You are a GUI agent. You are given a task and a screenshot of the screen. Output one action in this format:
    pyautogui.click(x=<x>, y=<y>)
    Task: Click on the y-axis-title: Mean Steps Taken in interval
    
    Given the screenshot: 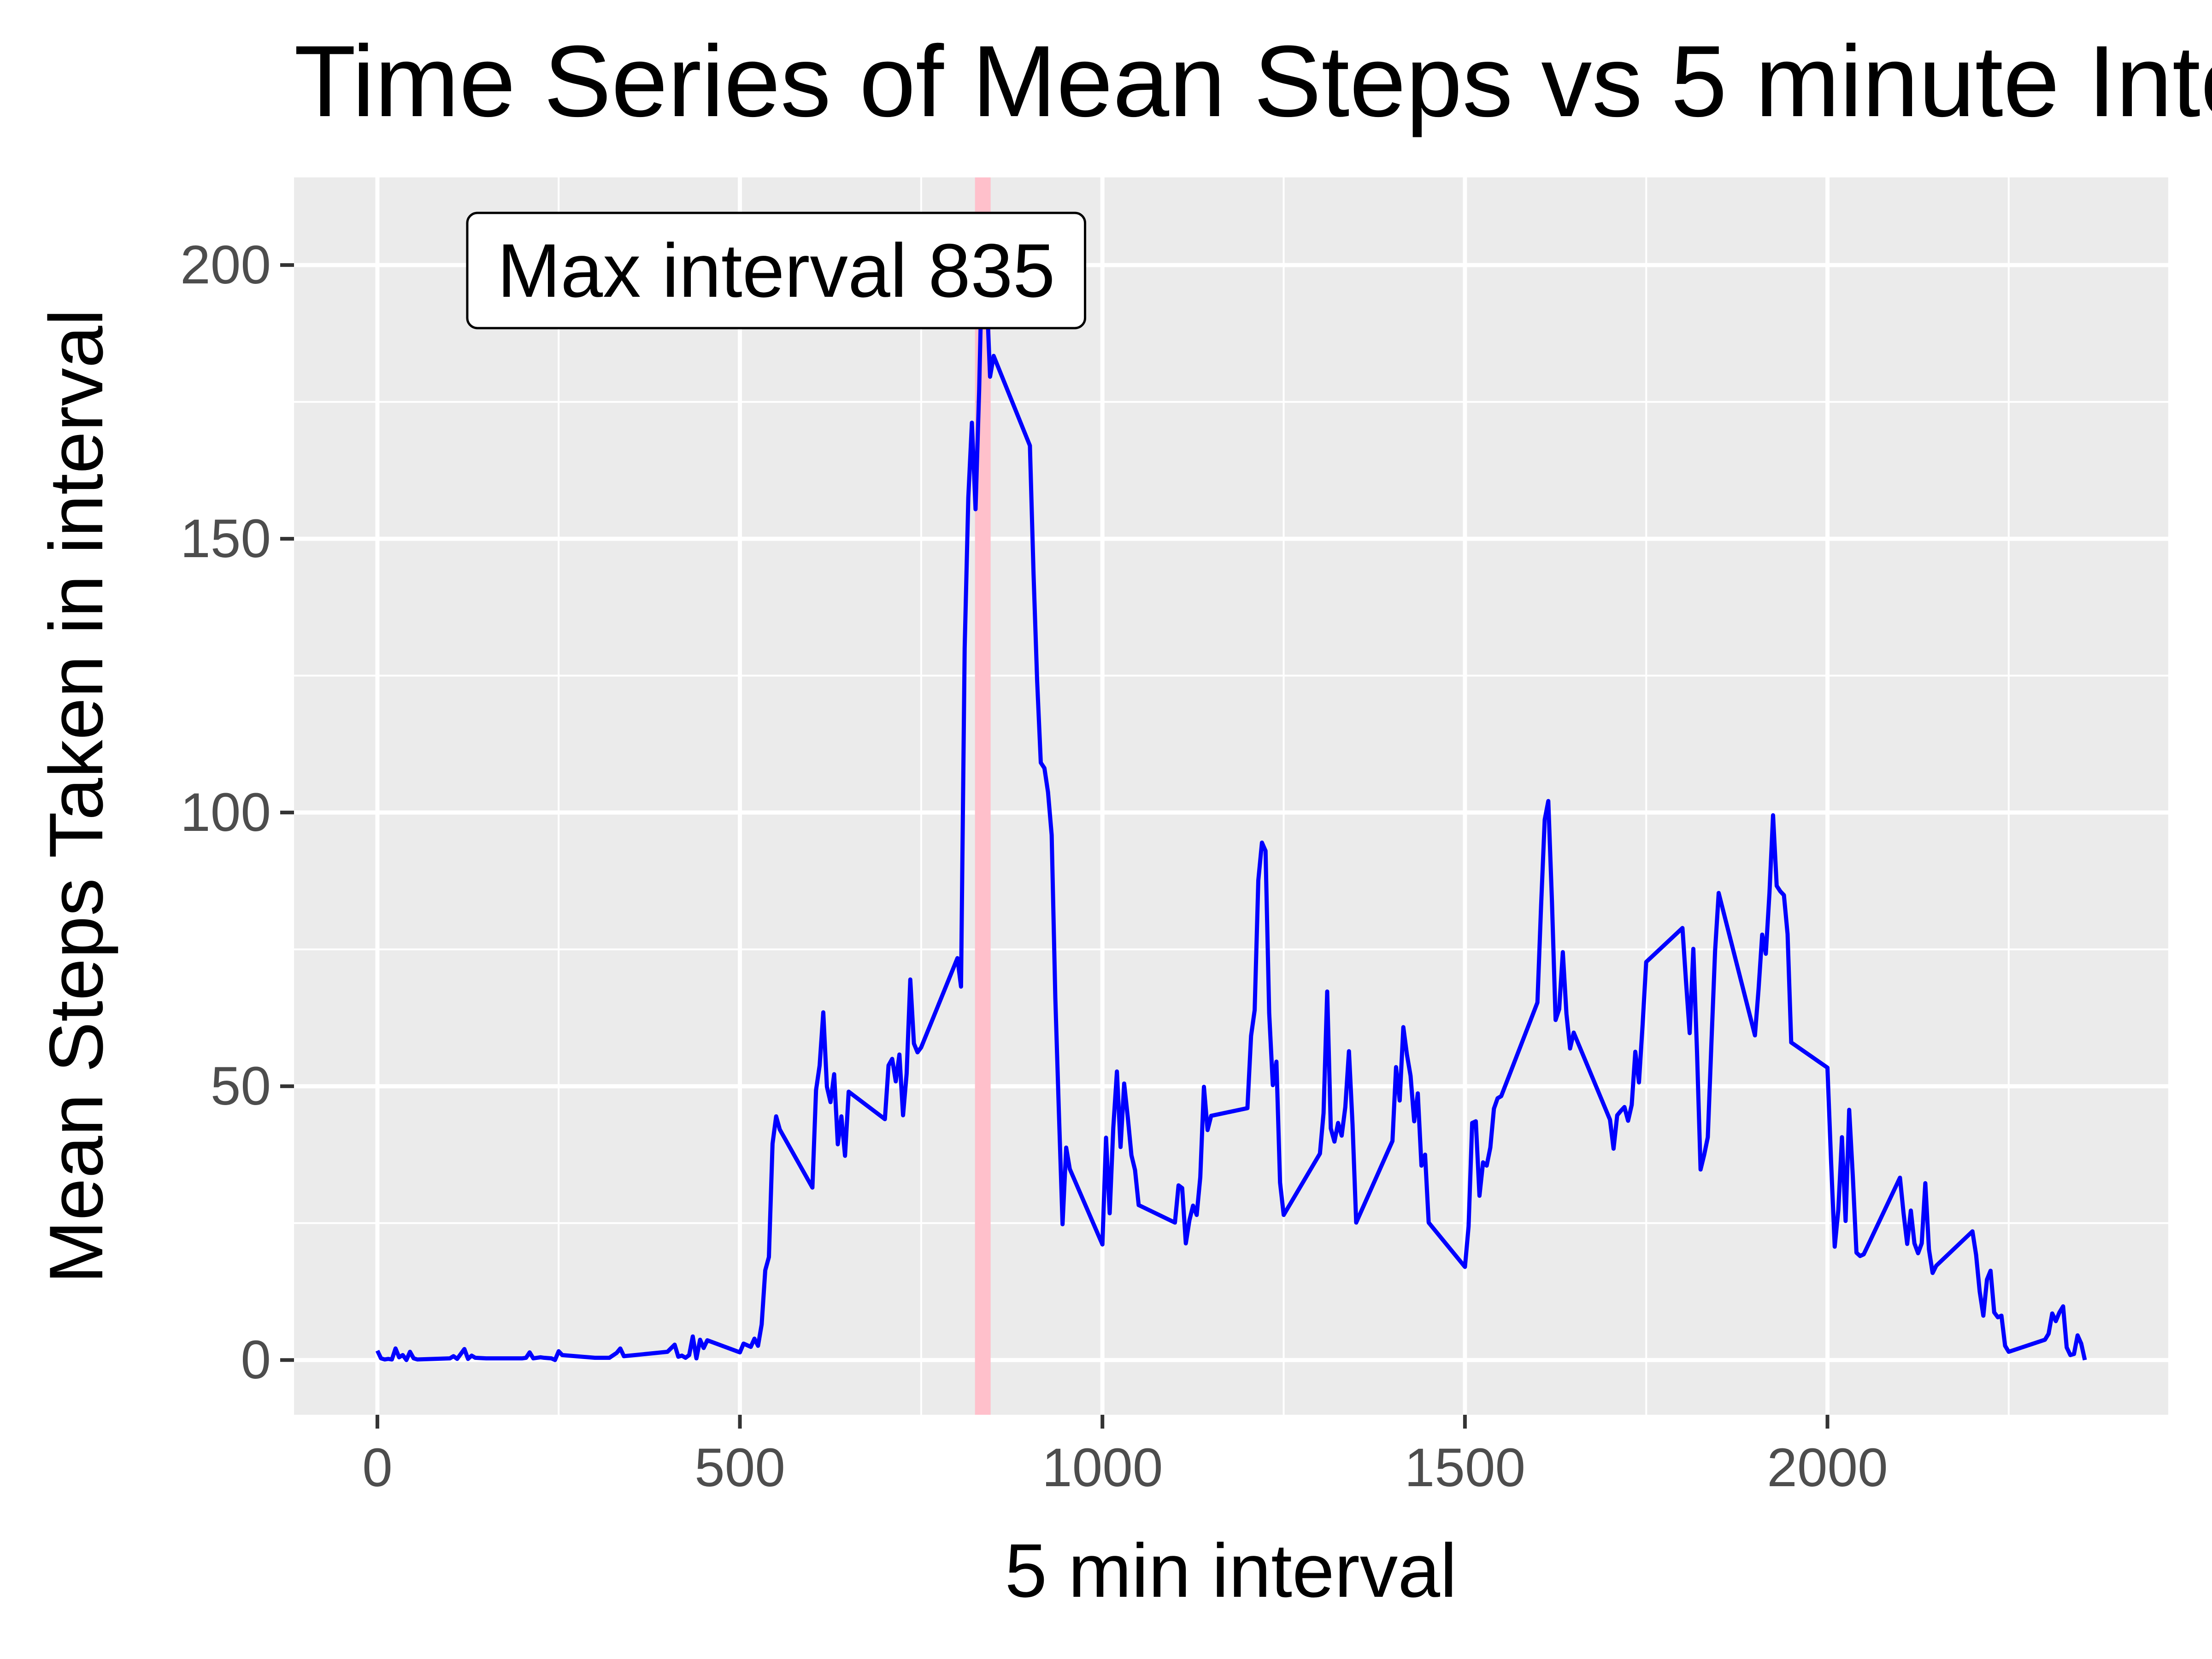 What is the action you would take?
    pyautogui.click(x=76, y=796)
    